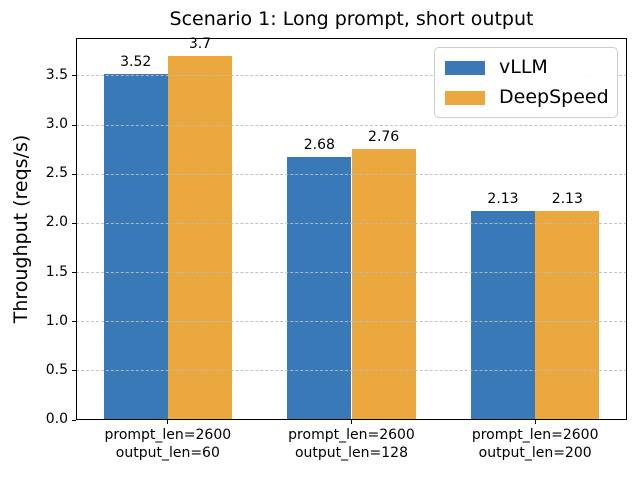 The image size is (640, 480). Describe the element at coordinates (319, 144) in the screenshot. I see `bar-value-label: 2.68` at that location.